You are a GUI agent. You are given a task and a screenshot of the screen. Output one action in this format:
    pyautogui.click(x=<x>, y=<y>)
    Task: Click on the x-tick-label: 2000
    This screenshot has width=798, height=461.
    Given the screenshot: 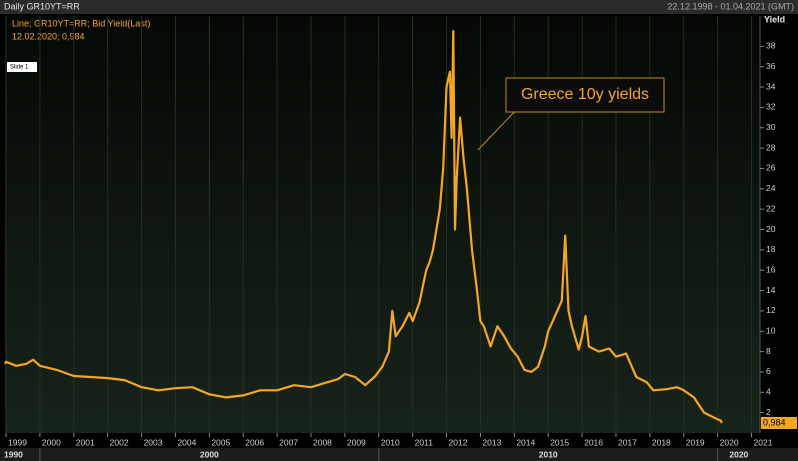 What is the action you would take?
    pyautogui.click(x=51, y=442)
    